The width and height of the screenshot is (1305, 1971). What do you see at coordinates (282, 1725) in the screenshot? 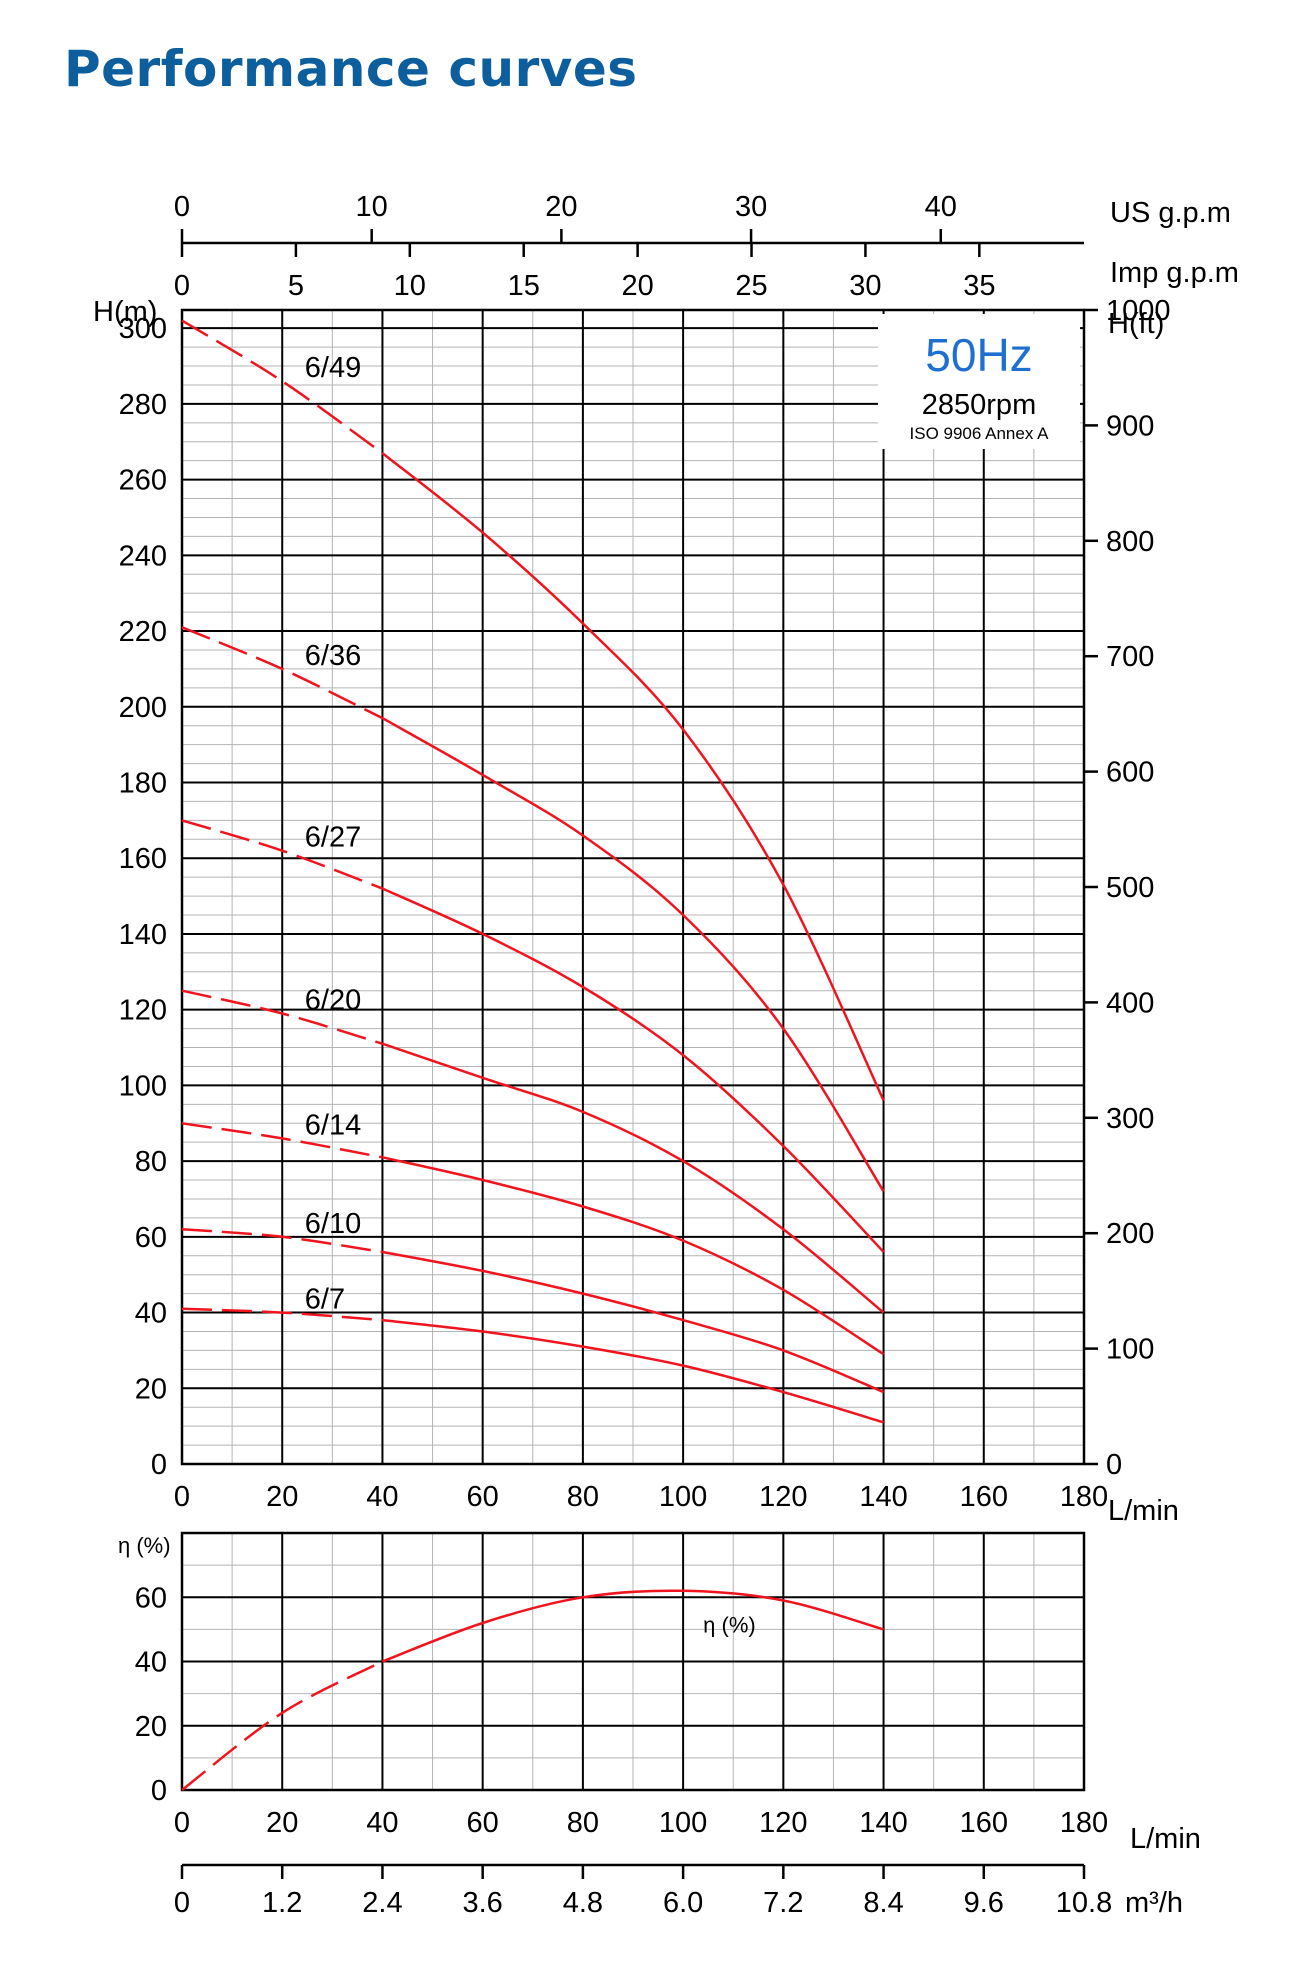
I see `eff-curve-dashed` at bounding box center [282, 1725].